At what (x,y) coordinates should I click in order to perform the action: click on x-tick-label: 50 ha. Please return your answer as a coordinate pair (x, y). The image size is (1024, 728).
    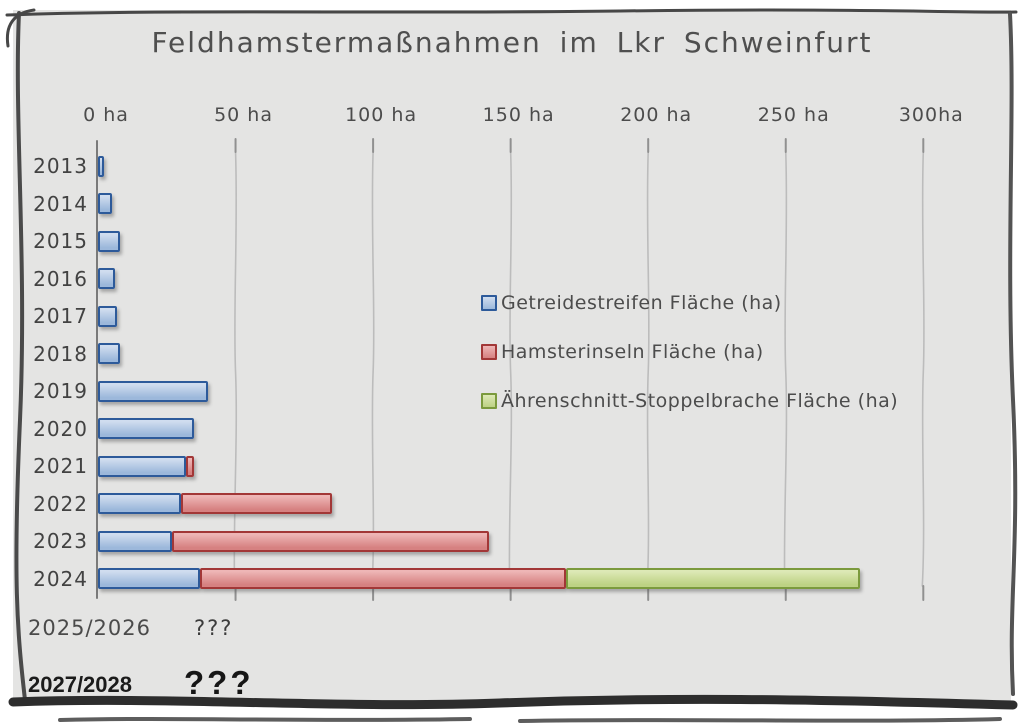
    Looking at the image, I should click on (243, 115).